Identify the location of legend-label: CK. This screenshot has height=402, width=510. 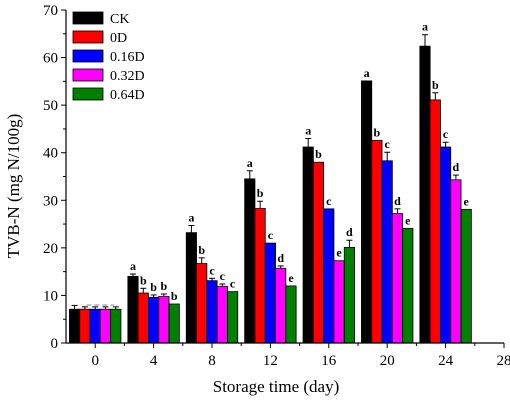
(119, 19).